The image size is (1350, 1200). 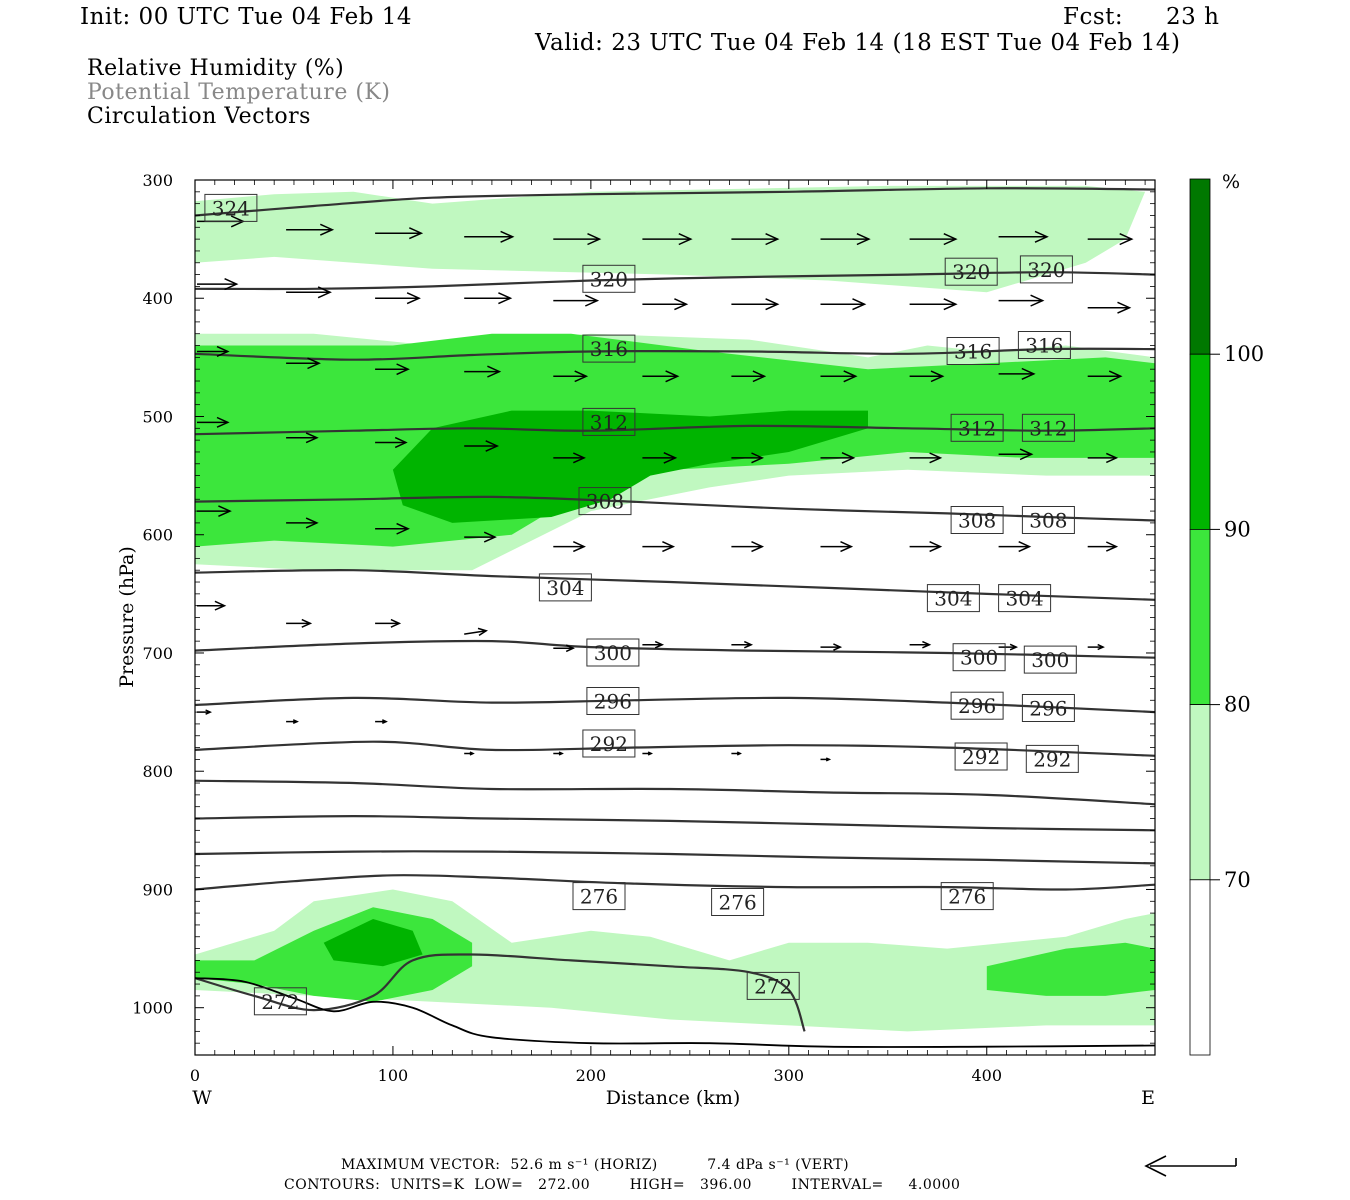 I want to click on terrain-line, so click(x=675, y=1012).